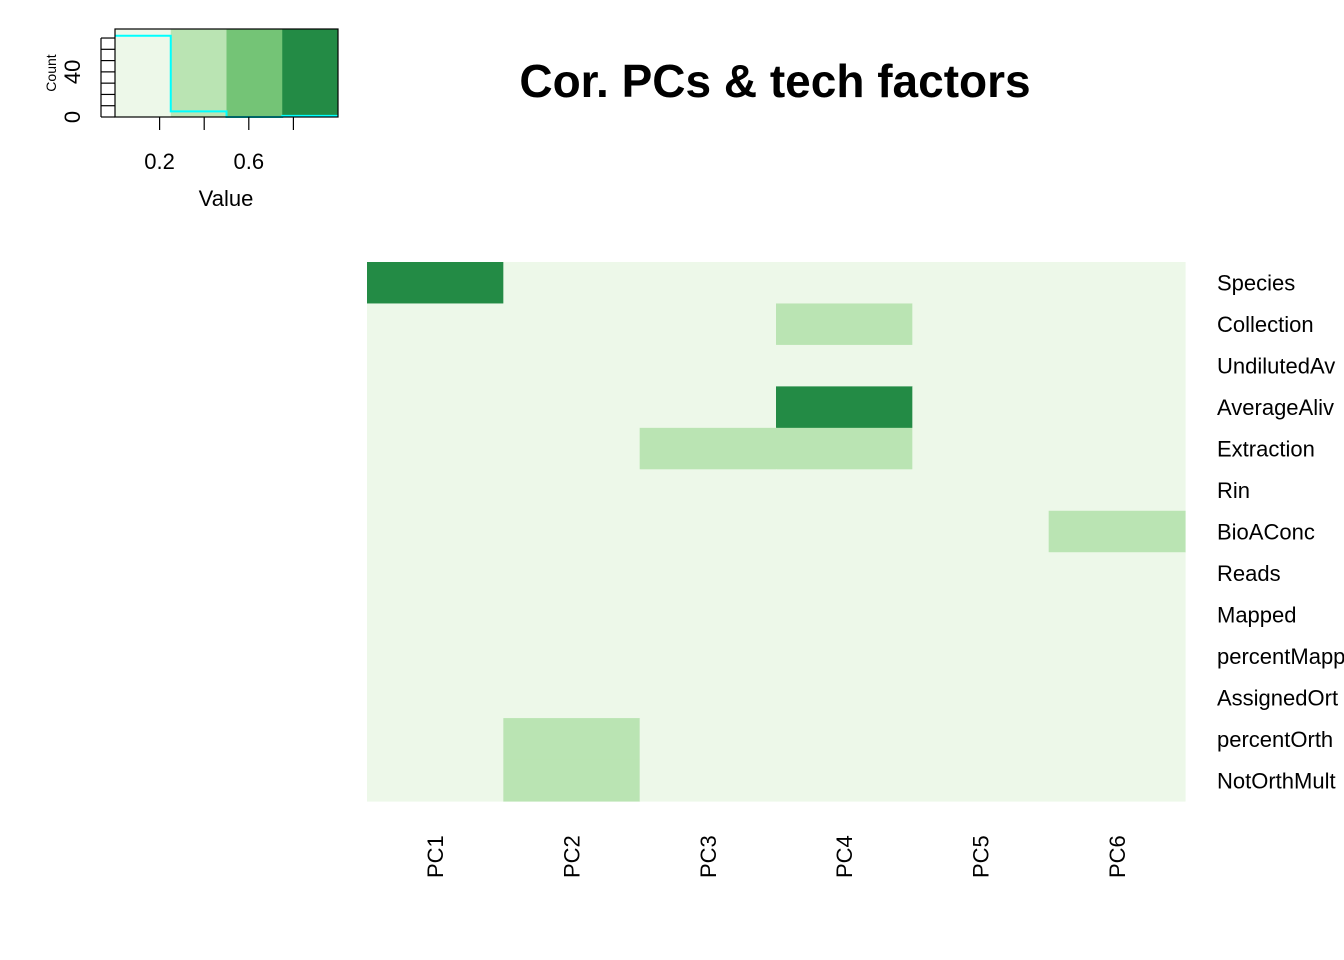 The height and width of the screenshot is (960, 1344). Describe the element at coordinates (226, 198) in the screenshot. I see `x-axis-title: Value` at that location.